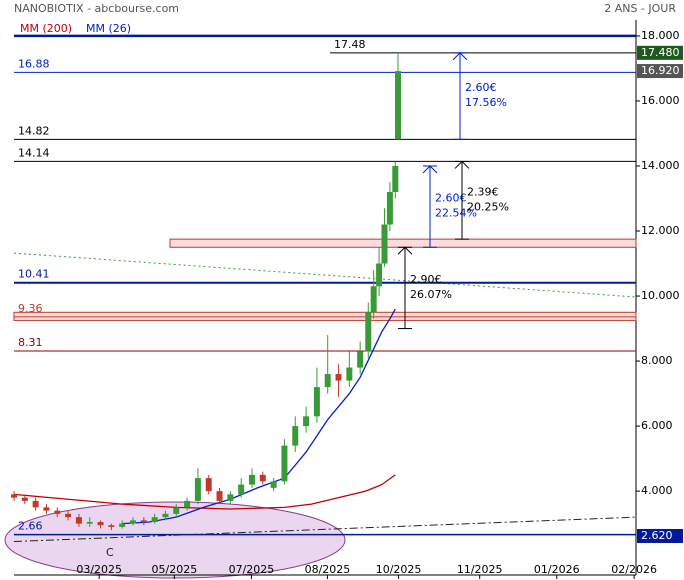 This screenshot has height=580, width=684. I want to click on y-tick-label: 4.000, so click(657, 490).